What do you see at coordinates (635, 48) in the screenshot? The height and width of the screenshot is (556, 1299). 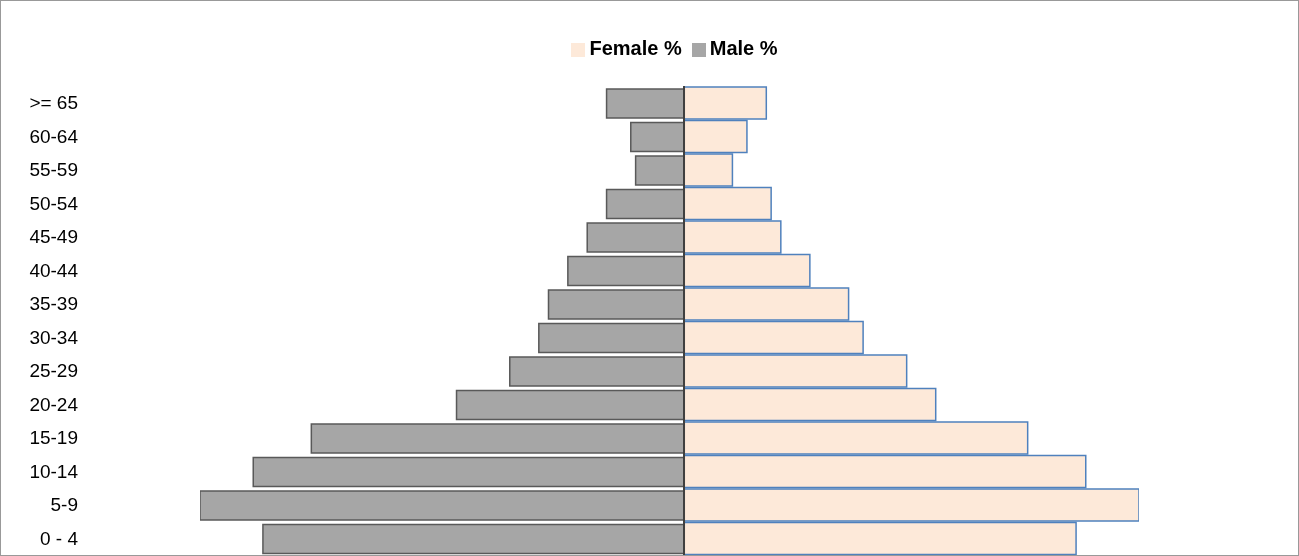 I see `legend-label: Female %` at bounding box center [635, 48].